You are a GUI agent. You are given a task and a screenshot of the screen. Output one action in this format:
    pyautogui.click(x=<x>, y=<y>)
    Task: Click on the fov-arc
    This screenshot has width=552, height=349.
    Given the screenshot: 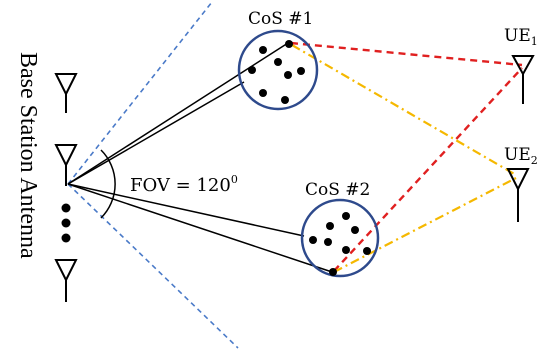 What is the action you would take?
    pyautogui.click(x=108, y=184)
    